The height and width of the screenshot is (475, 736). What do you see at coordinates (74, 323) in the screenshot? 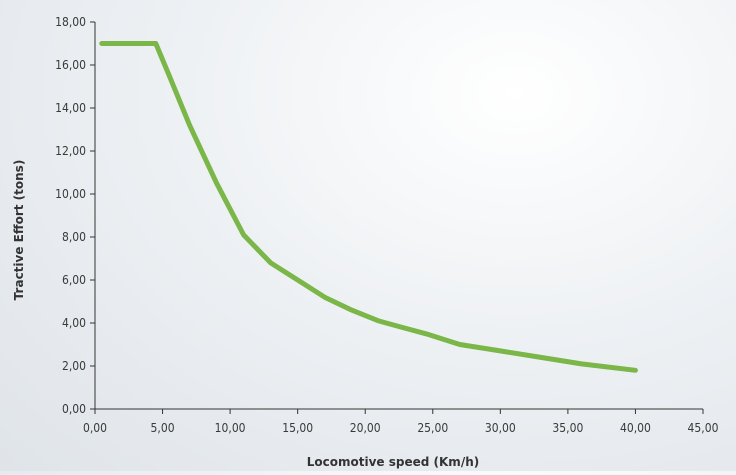
I see `y-tick-label: 4,00` at bounding box center [74, 323].